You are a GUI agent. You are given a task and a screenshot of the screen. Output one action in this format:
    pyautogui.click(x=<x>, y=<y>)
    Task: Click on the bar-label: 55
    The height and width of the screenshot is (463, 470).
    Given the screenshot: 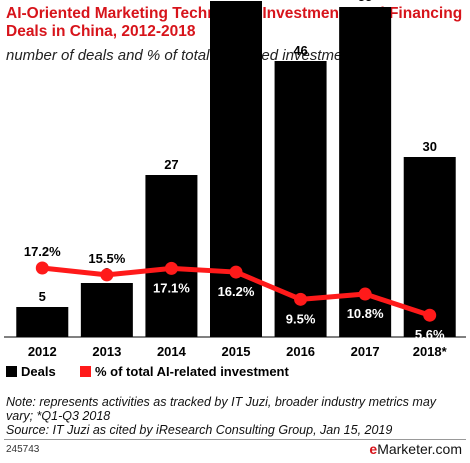 What is the action you would take?
    pyautogui.click(x=365, y=2)
    